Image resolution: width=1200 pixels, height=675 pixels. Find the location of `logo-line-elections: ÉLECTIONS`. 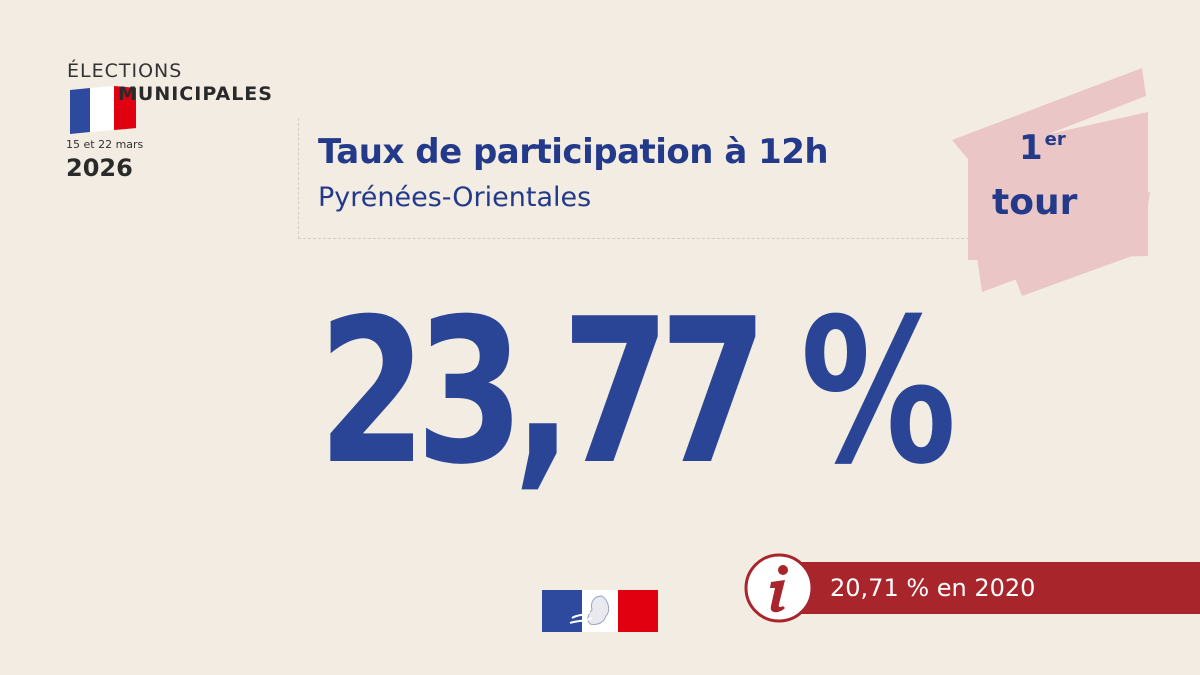

logo-line-elections: ÉLECTIONS is located at coordinates (125, 71).